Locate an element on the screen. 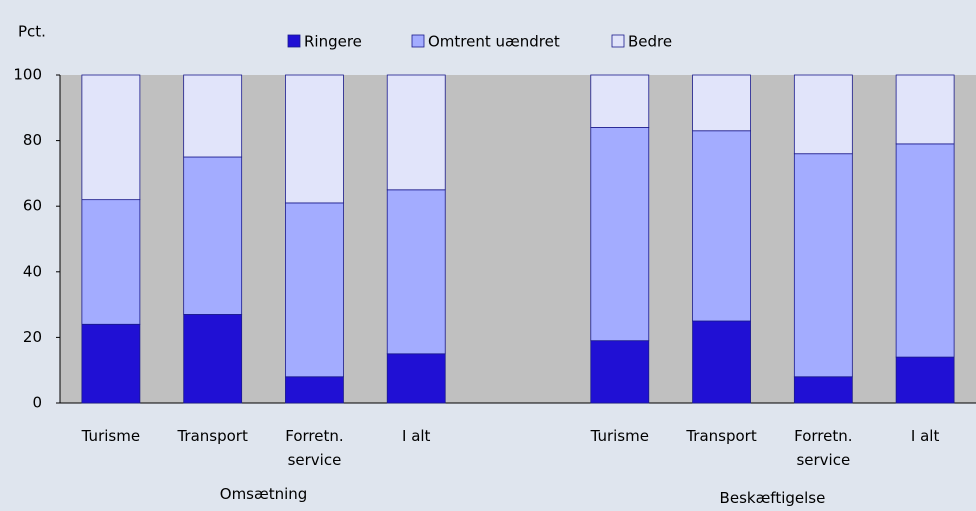 The image size is (976, 511). y-tick-label: 20 is located at coordinates (32, 337).